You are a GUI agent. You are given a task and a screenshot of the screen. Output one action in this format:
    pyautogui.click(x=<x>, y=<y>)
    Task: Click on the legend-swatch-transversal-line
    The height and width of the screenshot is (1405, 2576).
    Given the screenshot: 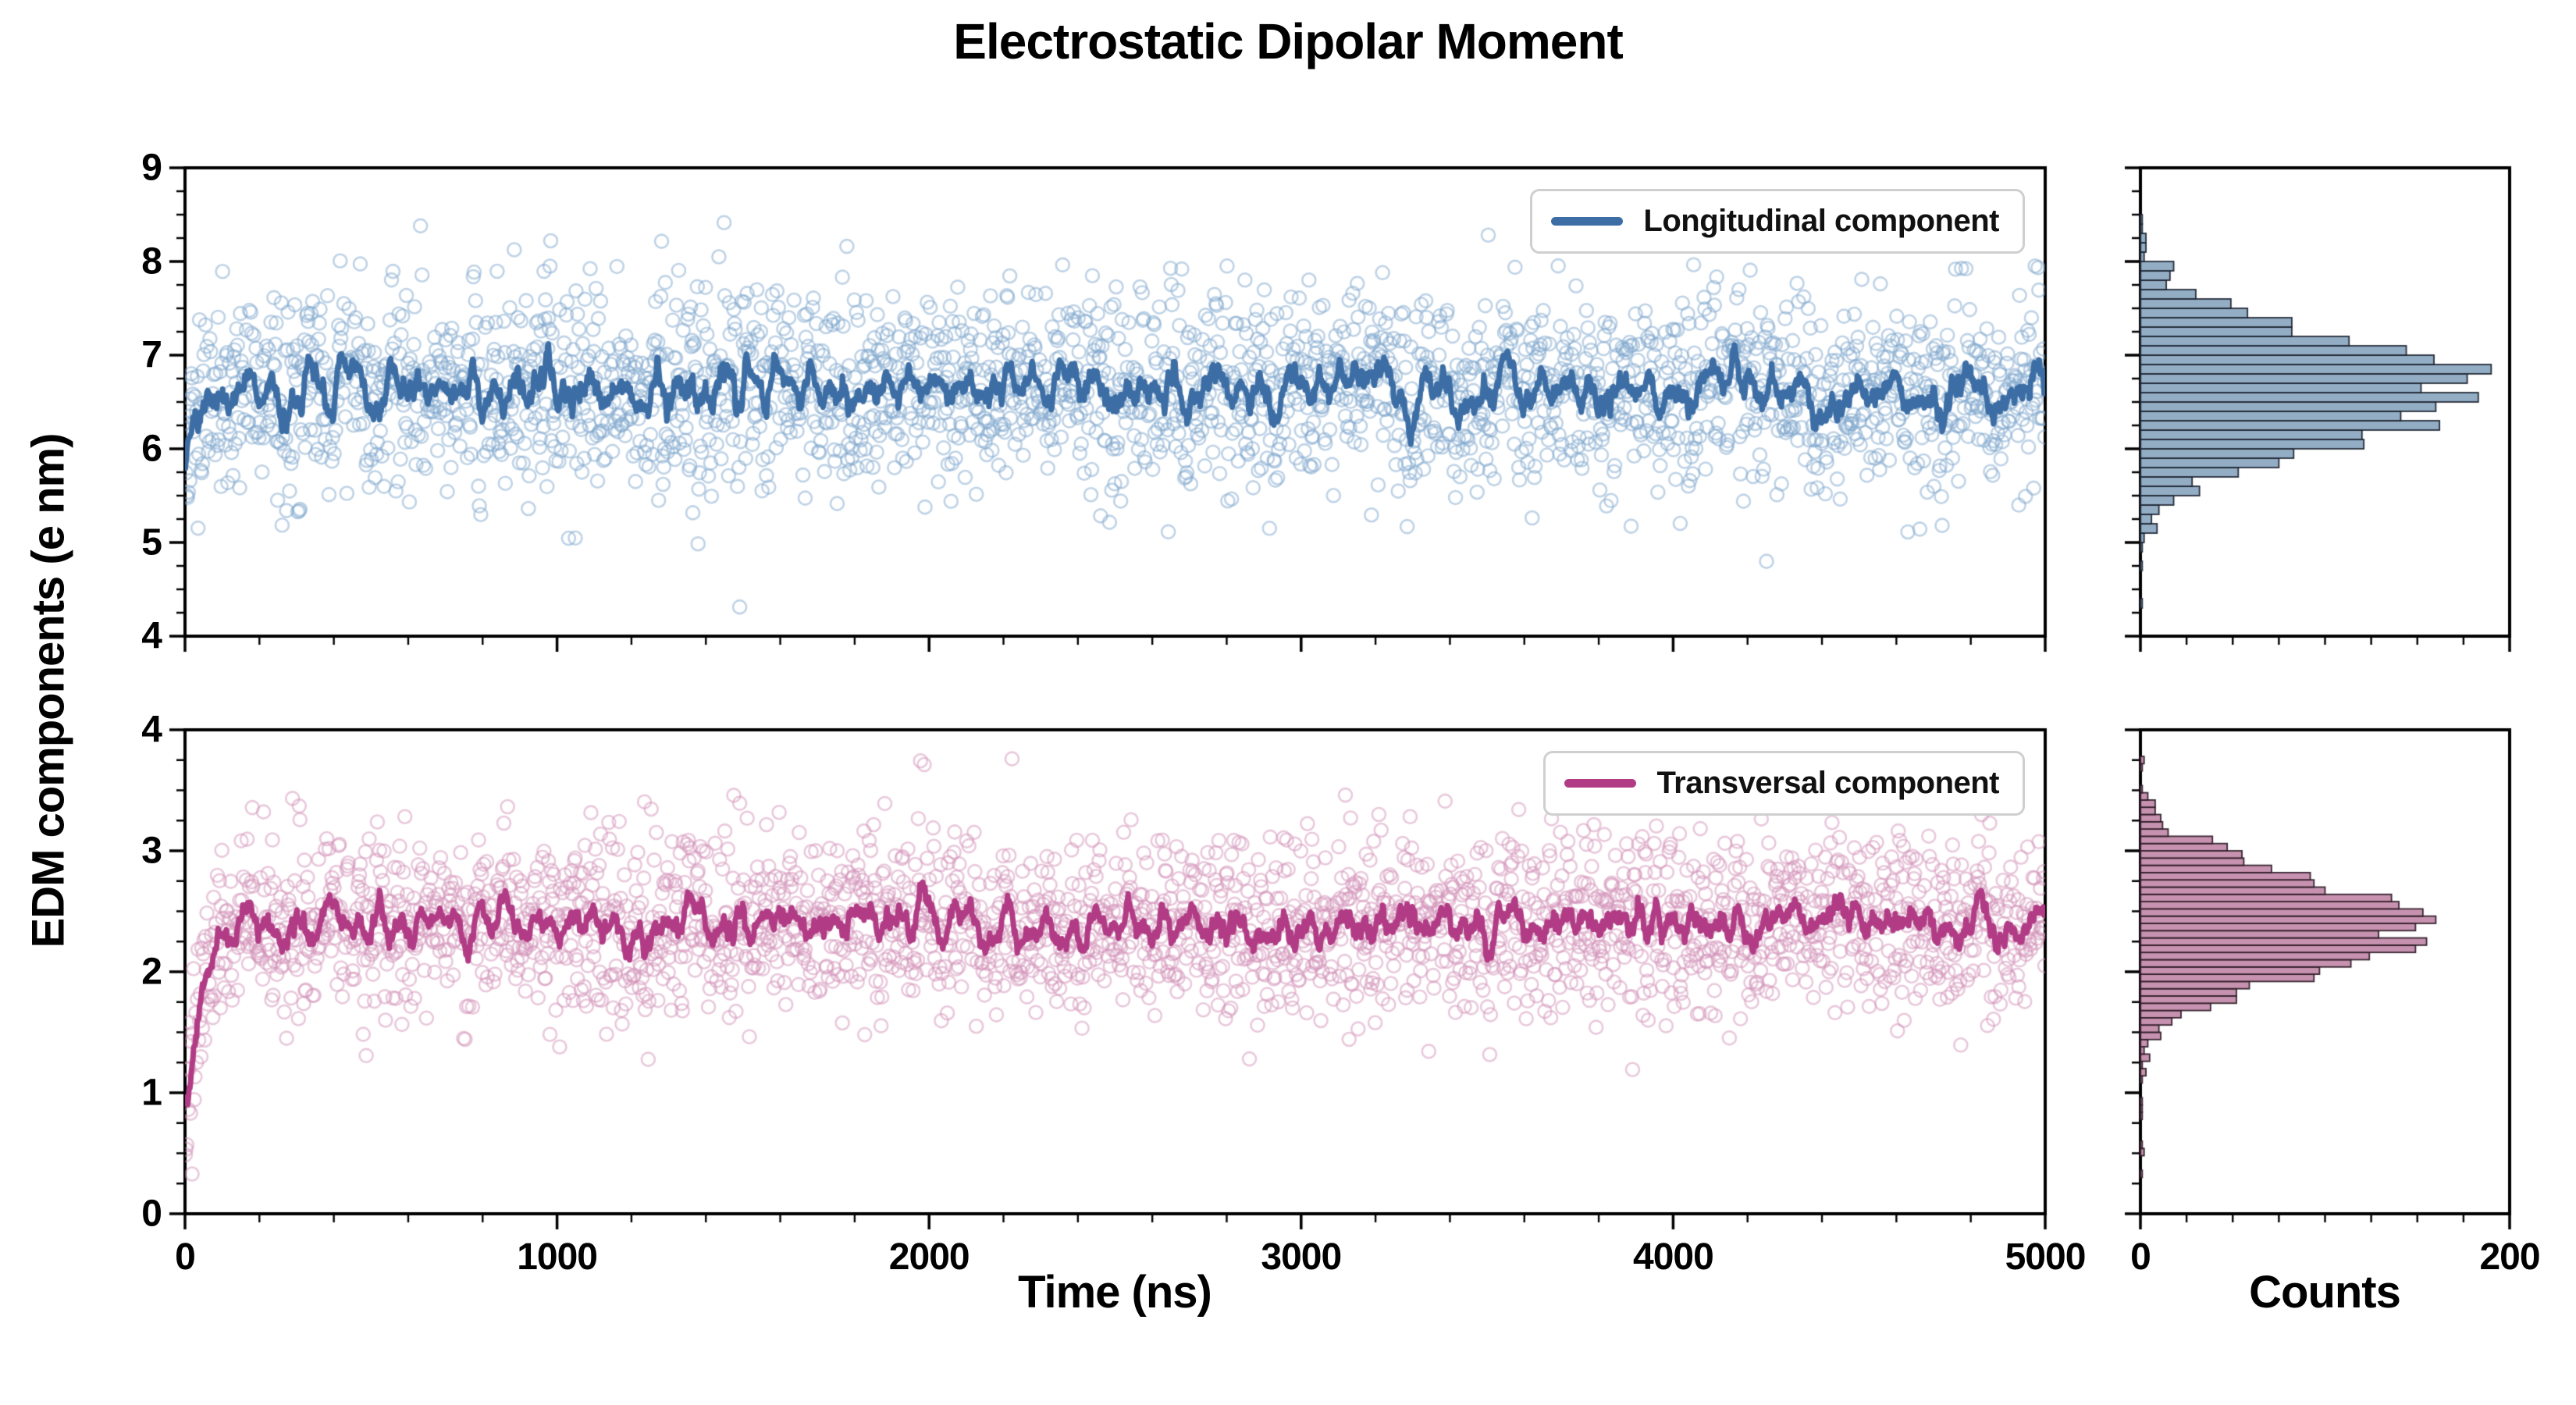 What is the action you would take?
    pyautogui.click(x=1600, y=784)
    